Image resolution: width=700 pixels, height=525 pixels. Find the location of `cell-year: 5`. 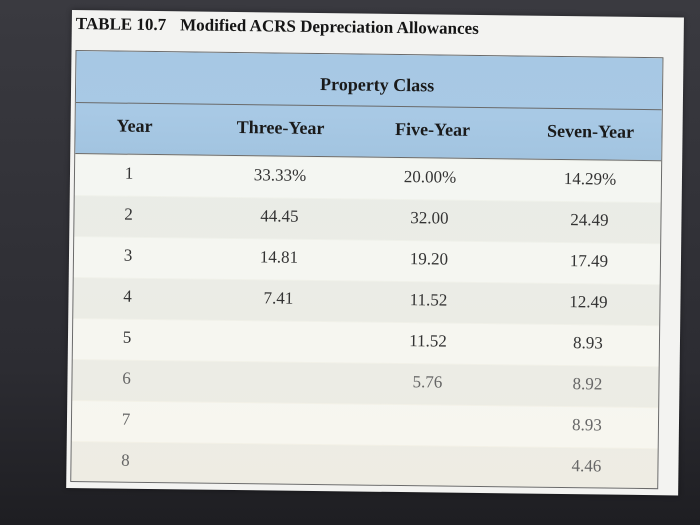

cell-year: 5 is located at coordinates (127, 337).